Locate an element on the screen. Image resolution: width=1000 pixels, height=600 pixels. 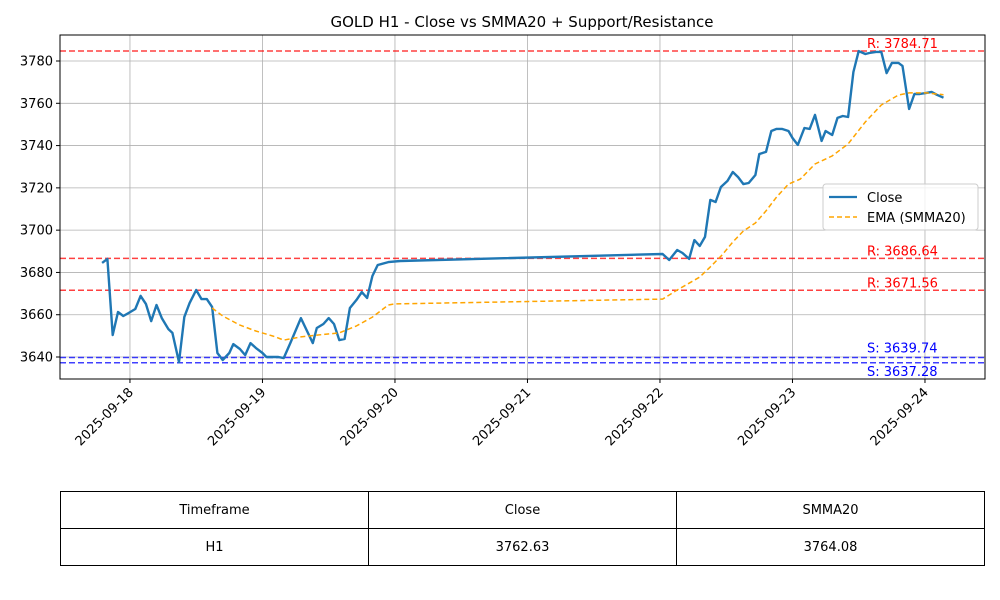
cell-timeframe: H1 is located at coordinates (214, 547).